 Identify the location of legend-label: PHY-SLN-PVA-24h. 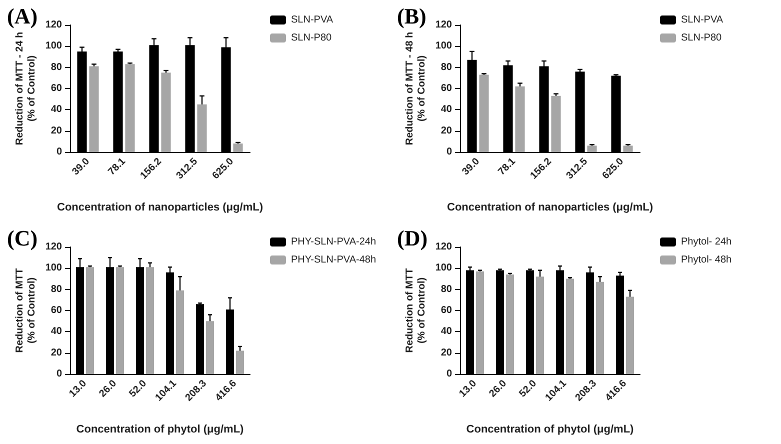
(333, 242).